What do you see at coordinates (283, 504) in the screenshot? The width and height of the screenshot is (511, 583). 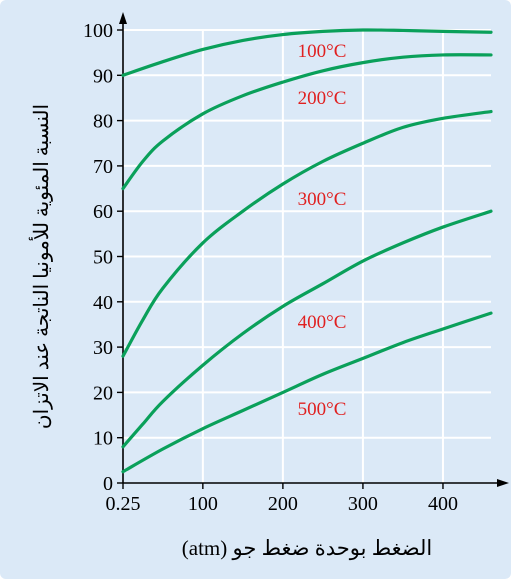 I see `x-tick-label: 200` at bounding box center [283, 504].